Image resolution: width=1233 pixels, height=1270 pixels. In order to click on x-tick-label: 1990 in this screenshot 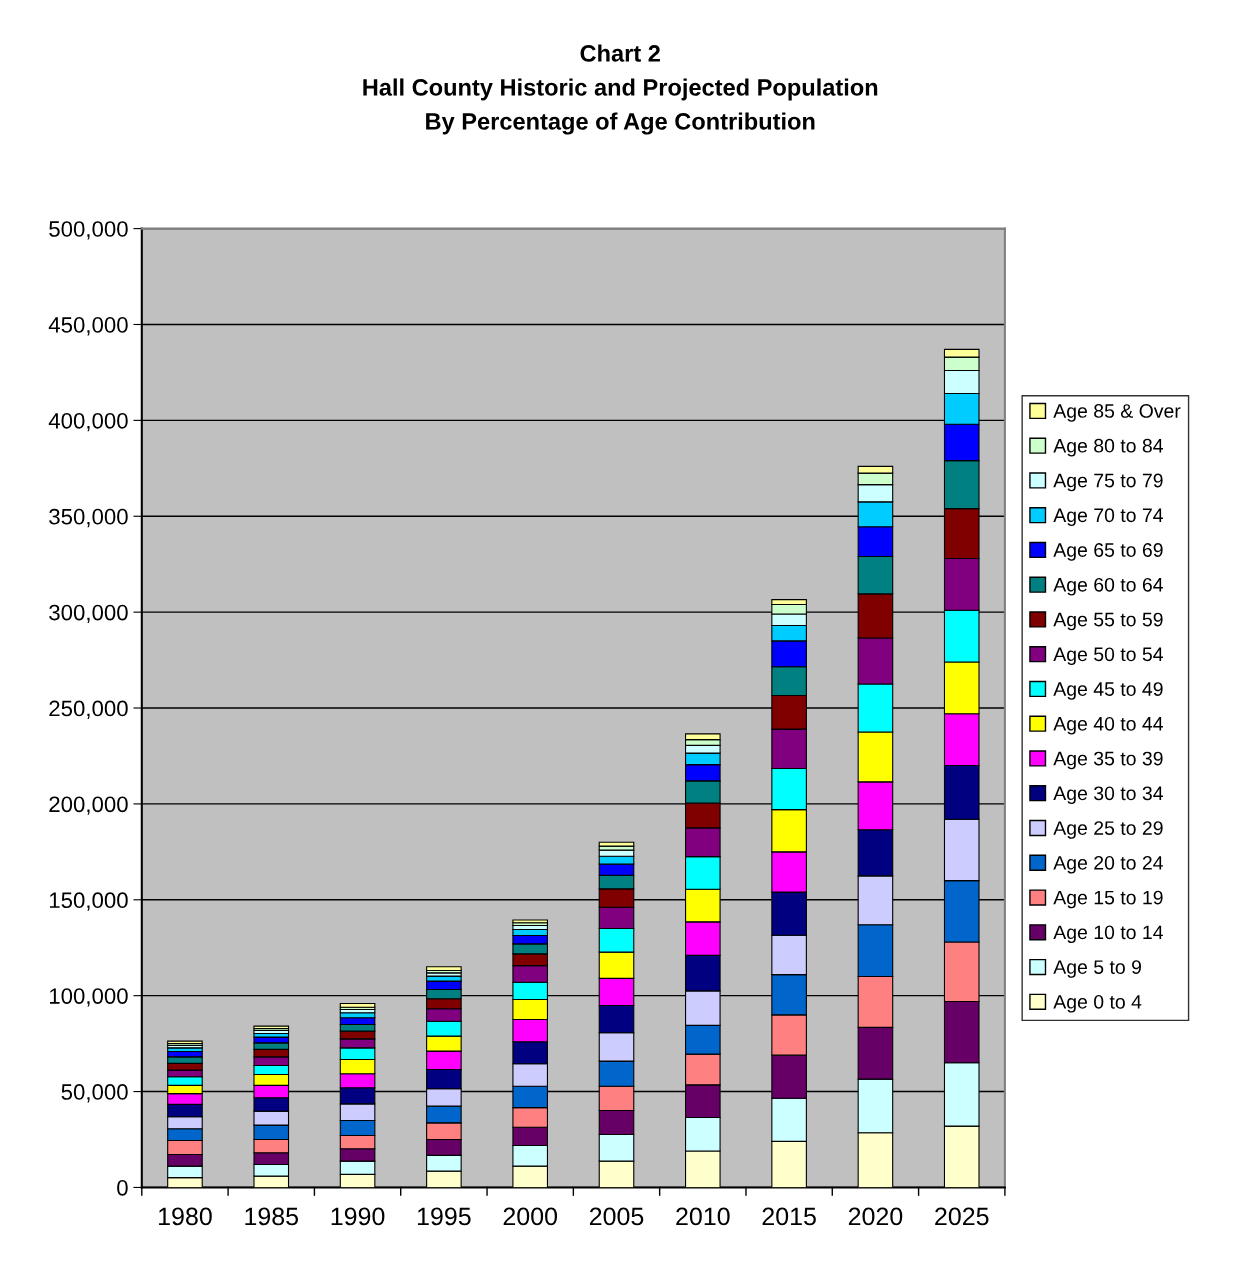, I will do `click(358, 1216)`.